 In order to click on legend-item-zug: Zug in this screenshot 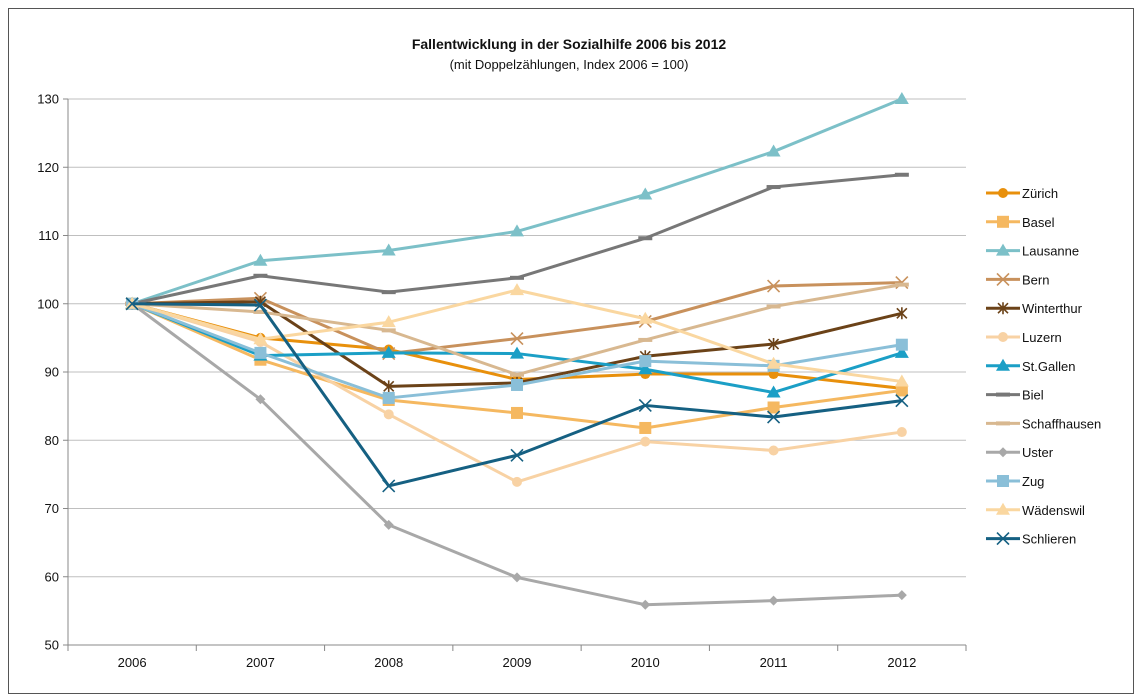, I will do `click(1015, 481)`.